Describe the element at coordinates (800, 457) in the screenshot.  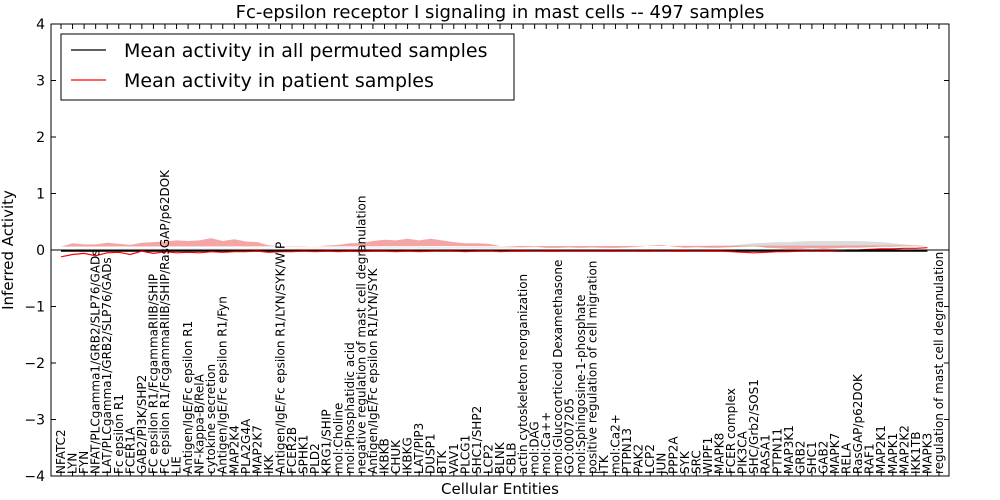
I see `x-tick-label: GRB2` at that location.